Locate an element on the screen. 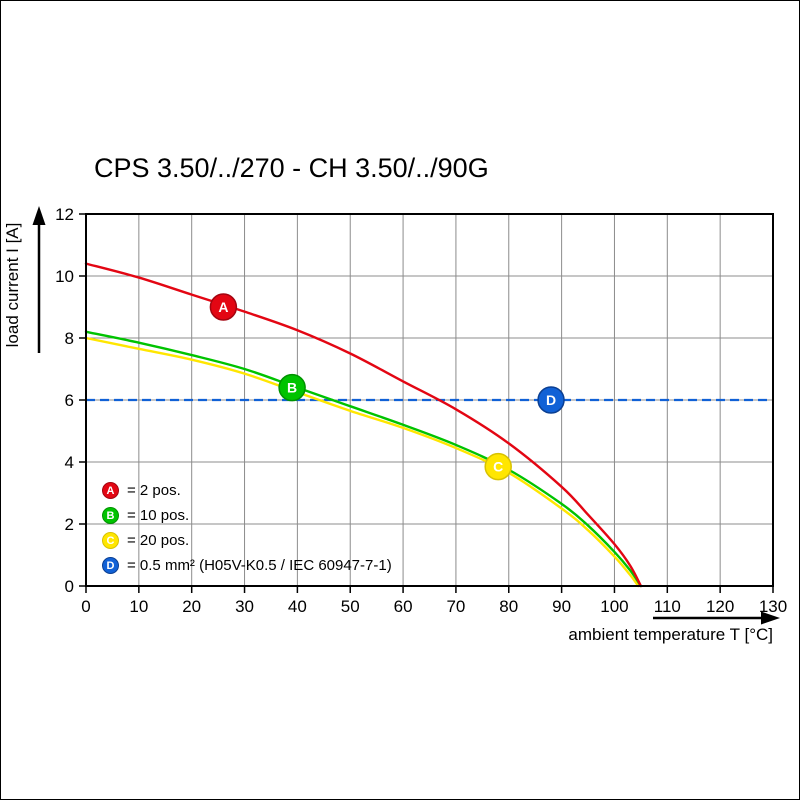 Image resolution: width=800 pixels, height=800 pixels. series-a-legend-marker: A is located at coordinates (110, 490).